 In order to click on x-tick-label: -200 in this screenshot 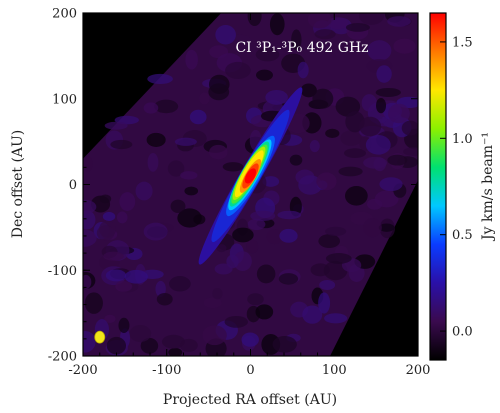, I will do `click(82, 370)`.